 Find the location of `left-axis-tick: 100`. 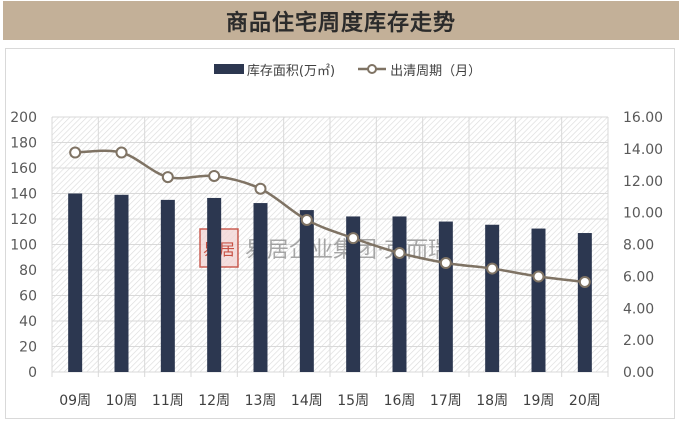

left-axis-tick: 100 is located at coordinates (23, 246).